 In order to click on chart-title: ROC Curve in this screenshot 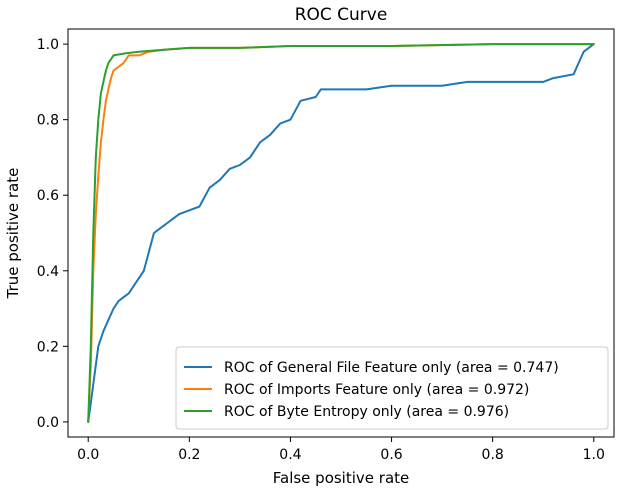, I will do `click(341, 15)`.